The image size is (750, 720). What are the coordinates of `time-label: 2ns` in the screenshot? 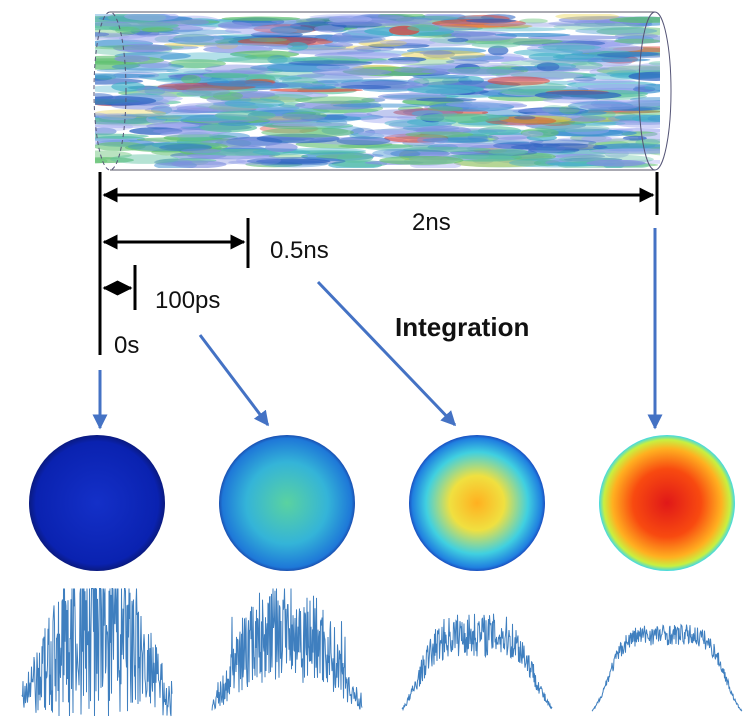 It's located at (431, 222).